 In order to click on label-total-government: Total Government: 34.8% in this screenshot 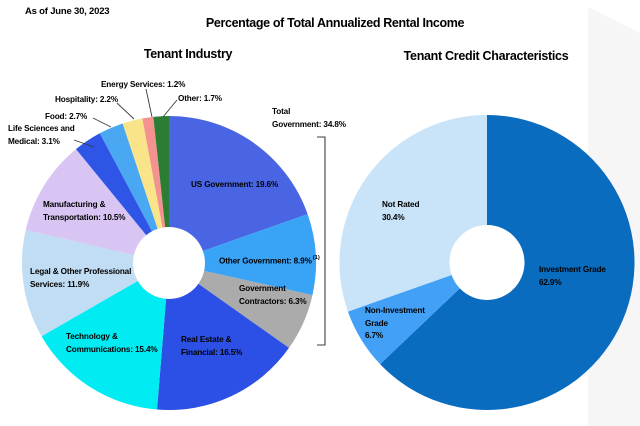, I will do `click(309, 118)`.